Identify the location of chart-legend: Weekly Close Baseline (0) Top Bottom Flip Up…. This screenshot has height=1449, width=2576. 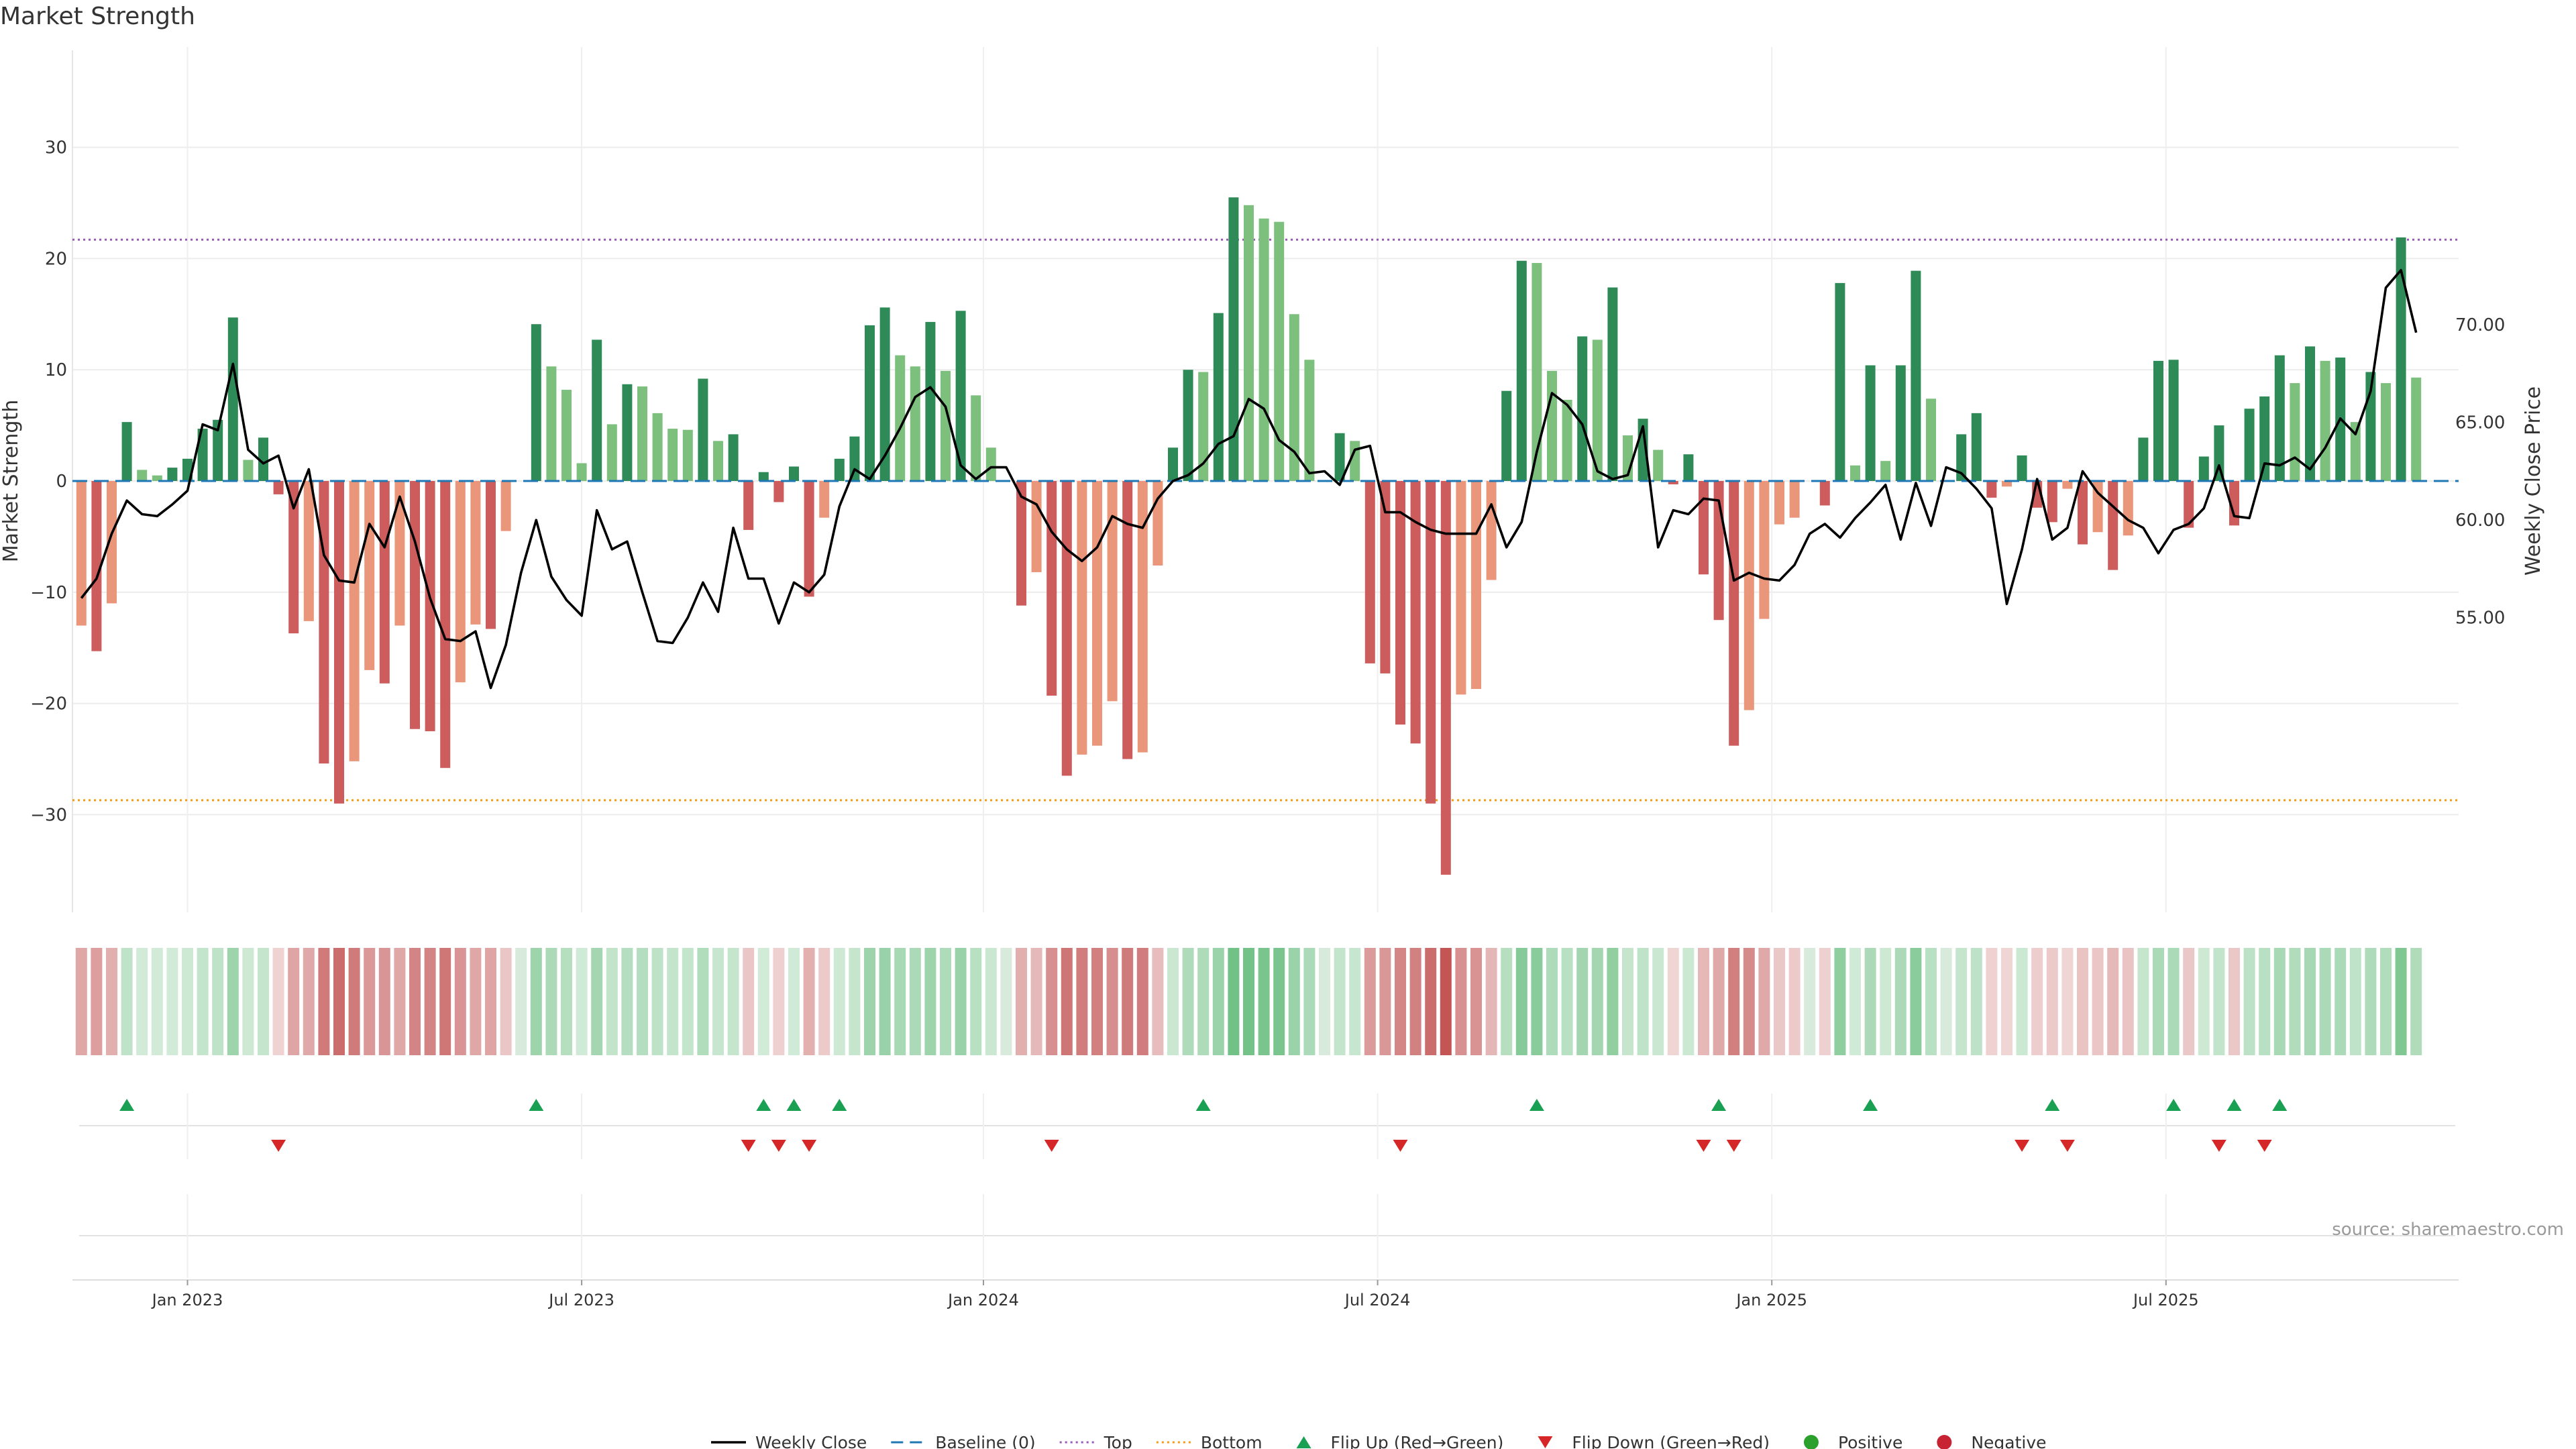
(1379, 1441).